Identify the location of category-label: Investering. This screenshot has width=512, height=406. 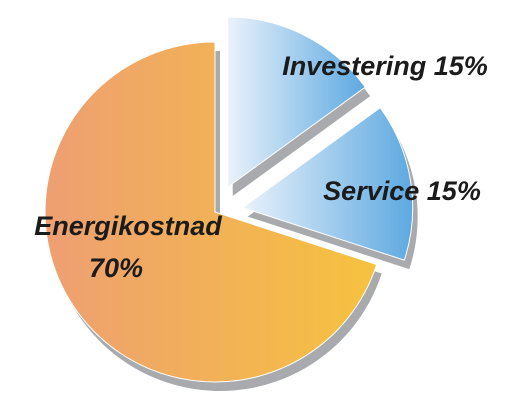
(354, 66).